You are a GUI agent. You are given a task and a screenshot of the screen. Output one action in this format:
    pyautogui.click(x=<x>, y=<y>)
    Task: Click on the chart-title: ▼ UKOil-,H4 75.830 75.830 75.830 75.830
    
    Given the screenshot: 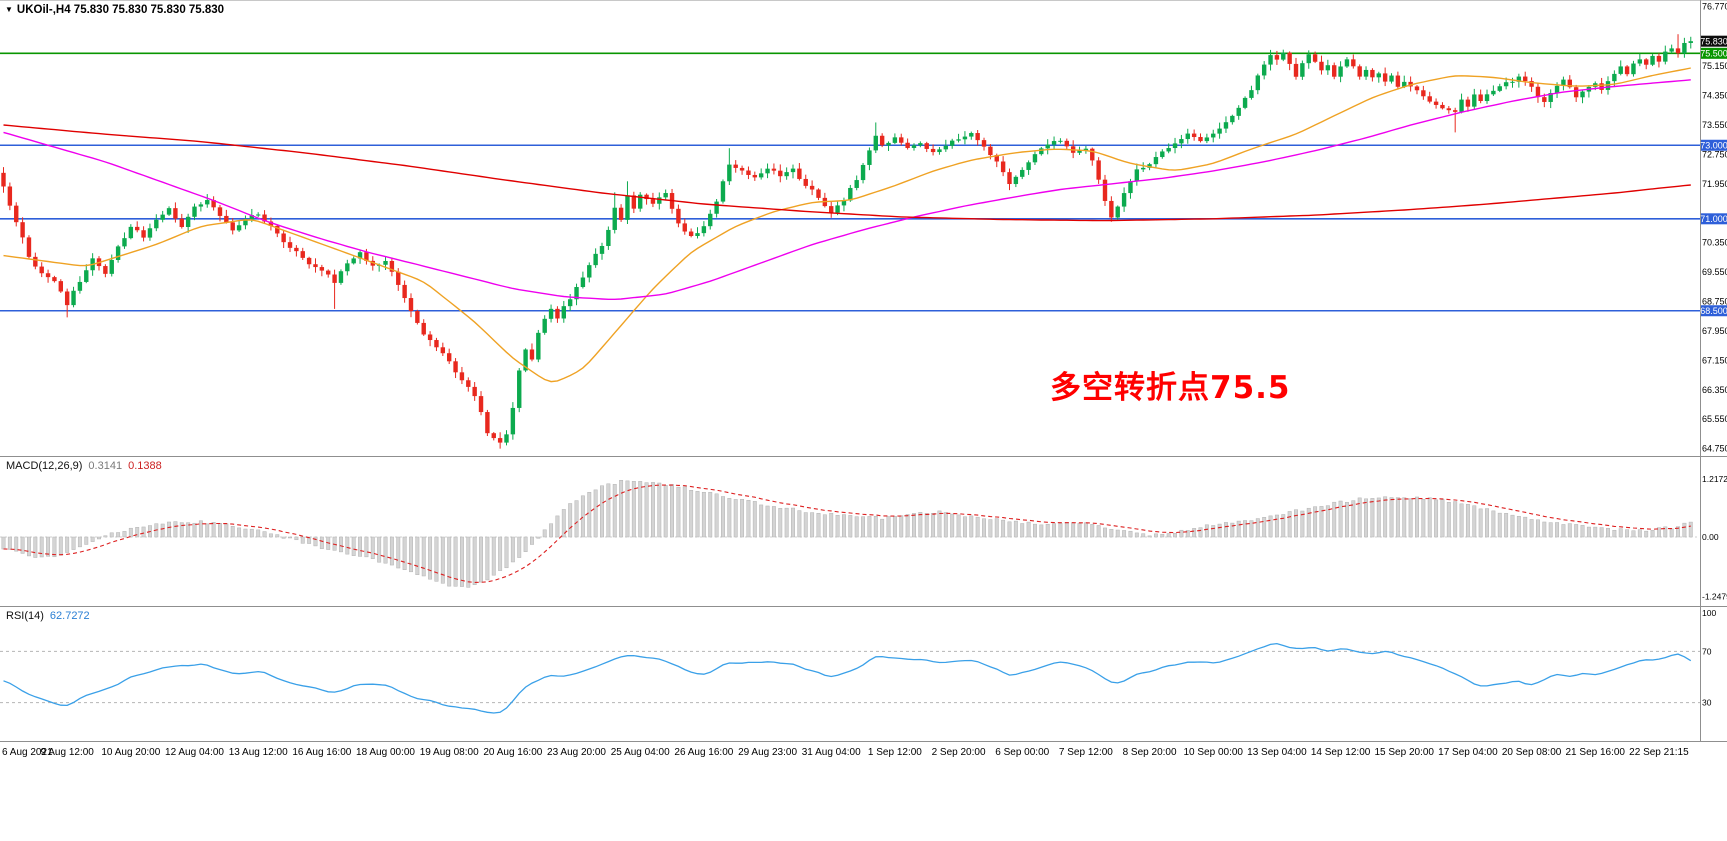 What is the action you would take?
    pyautogui.click(x=114, y=10)
    